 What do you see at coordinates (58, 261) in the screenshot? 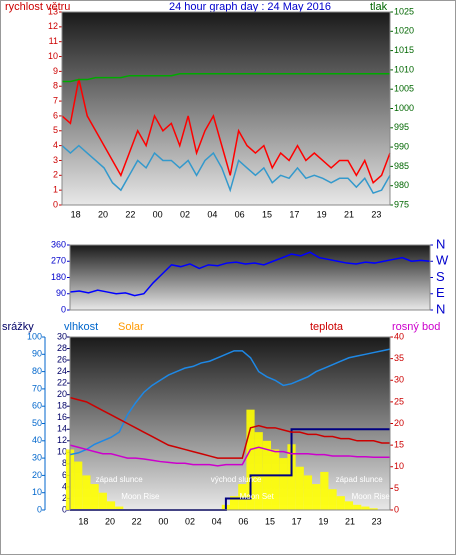
I see `tick-label: 270` at bounding box center [58, 261].